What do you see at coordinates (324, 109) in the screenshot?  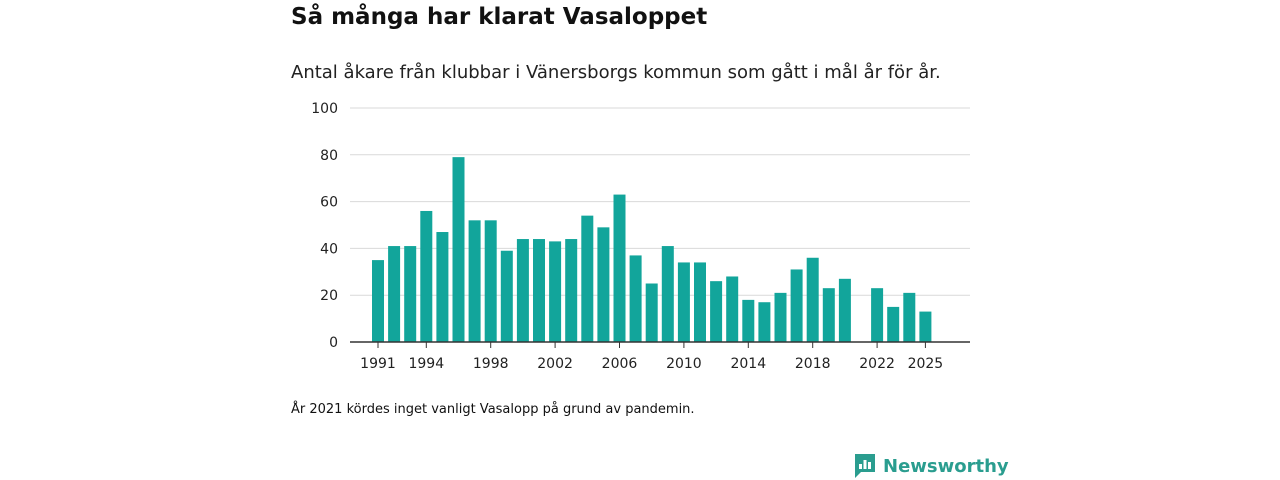 I see `y-tick-label: 100` at bounding box center [324, 109].